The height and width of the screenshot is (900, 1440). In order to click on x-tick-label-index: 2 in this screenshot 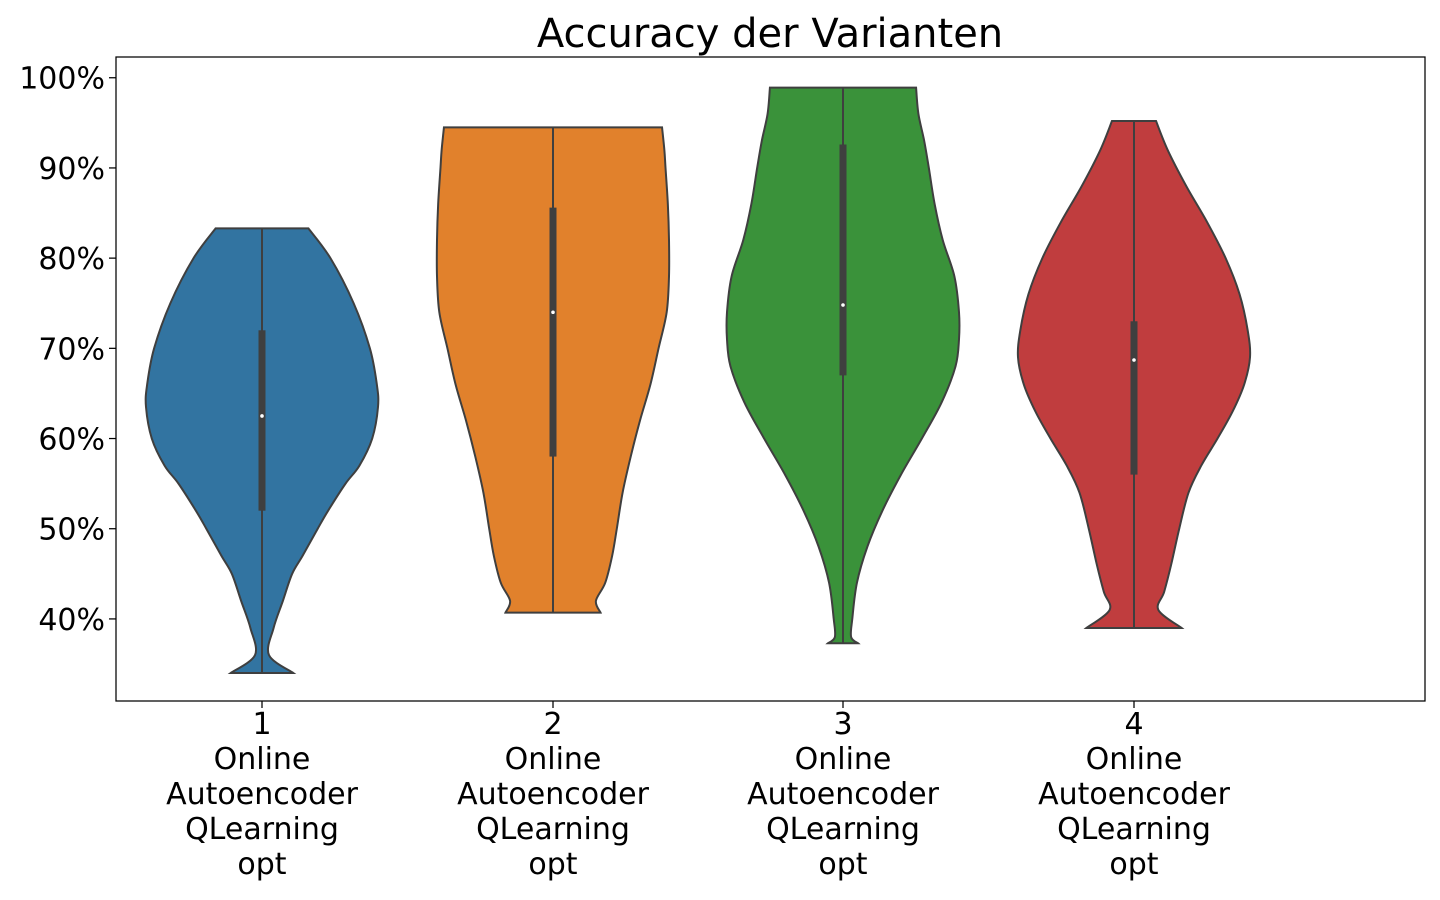, I will do `click(552, 724)`.